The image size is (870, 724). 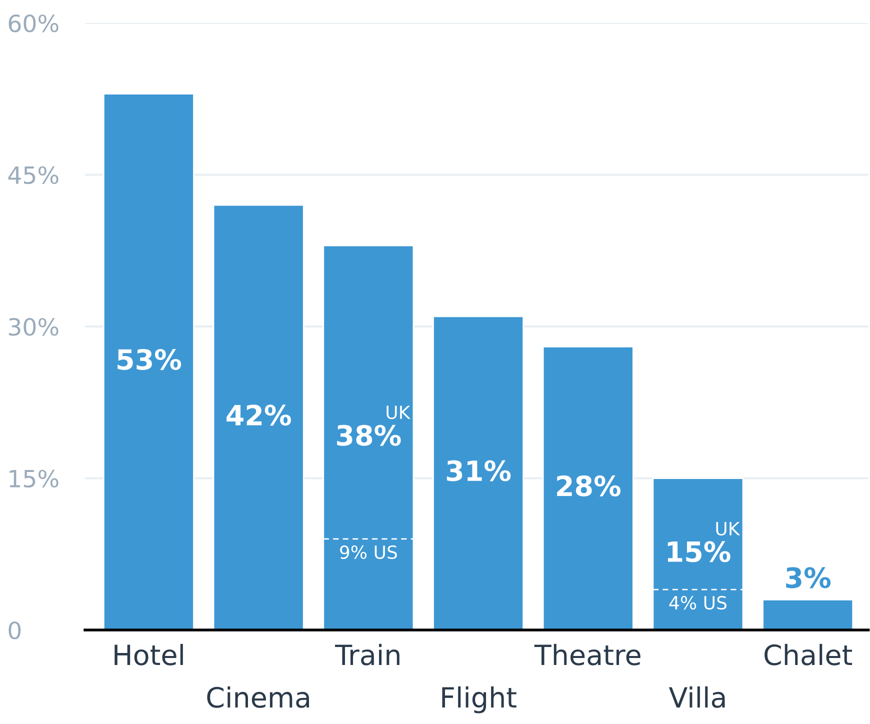 What do you see at coordinates (698, 603) in the screenshot?
I see `annotation: 4% US` at bounding box center [698, 603].